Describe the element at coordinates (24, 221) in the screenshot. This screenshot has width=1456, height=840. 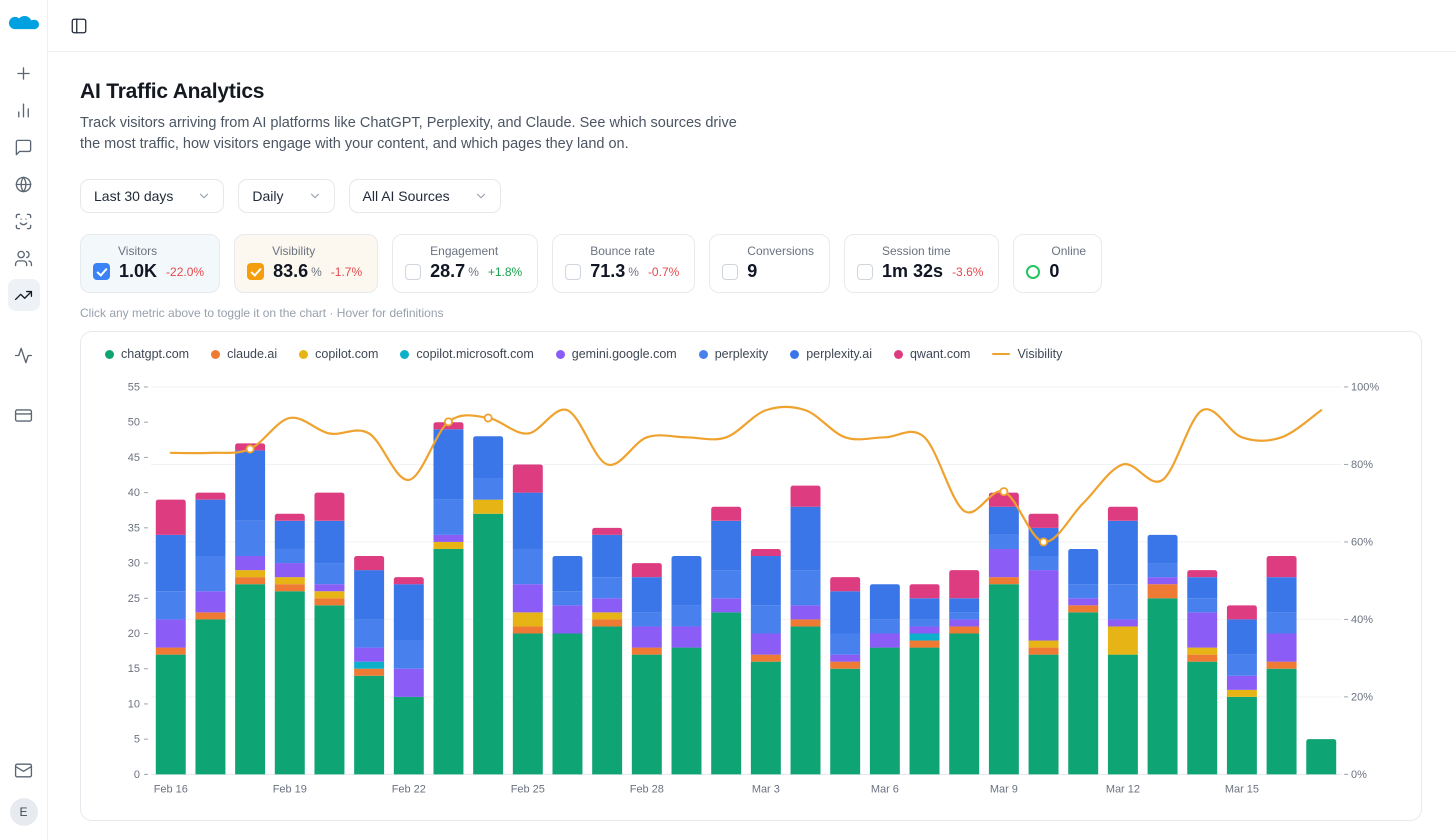
I see `sidebar-item-identity` at that location.